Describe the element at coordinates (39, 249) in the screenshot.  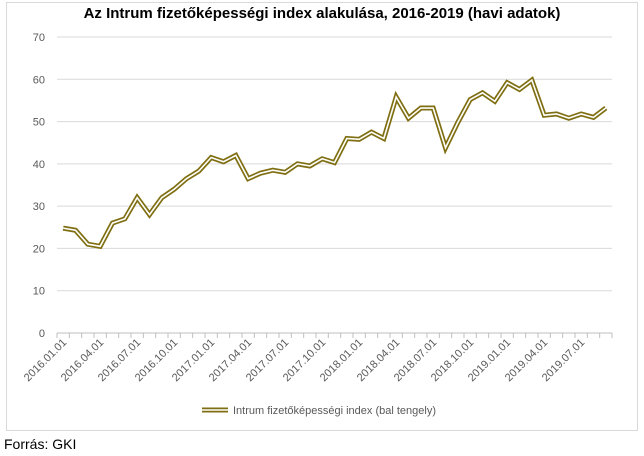
I see `y-tick-label: 20` at that location.